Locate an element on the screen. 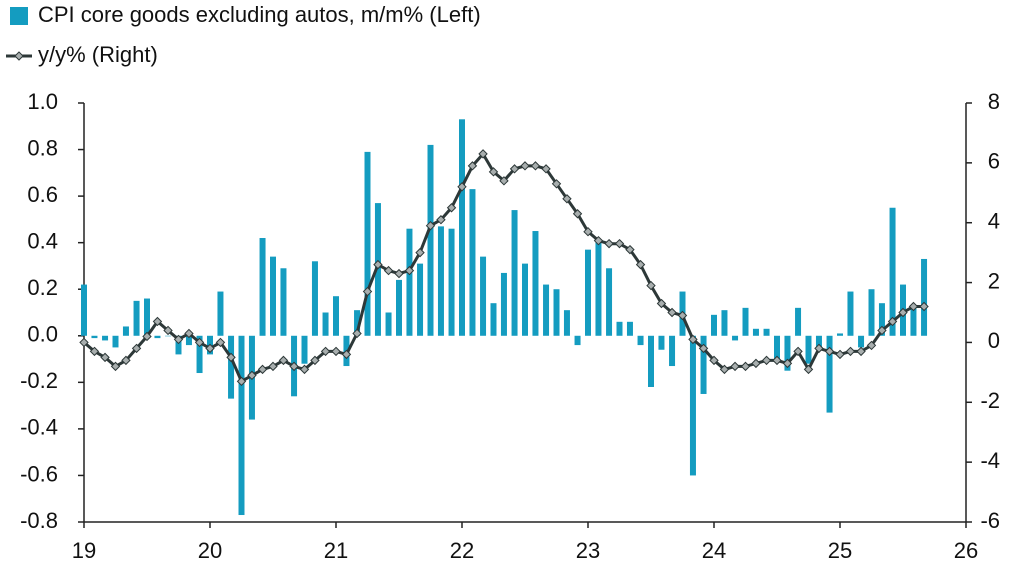 This screenshot has width=1024, height=585. x-tick-label: 26 is located at coordinates (966, 550).